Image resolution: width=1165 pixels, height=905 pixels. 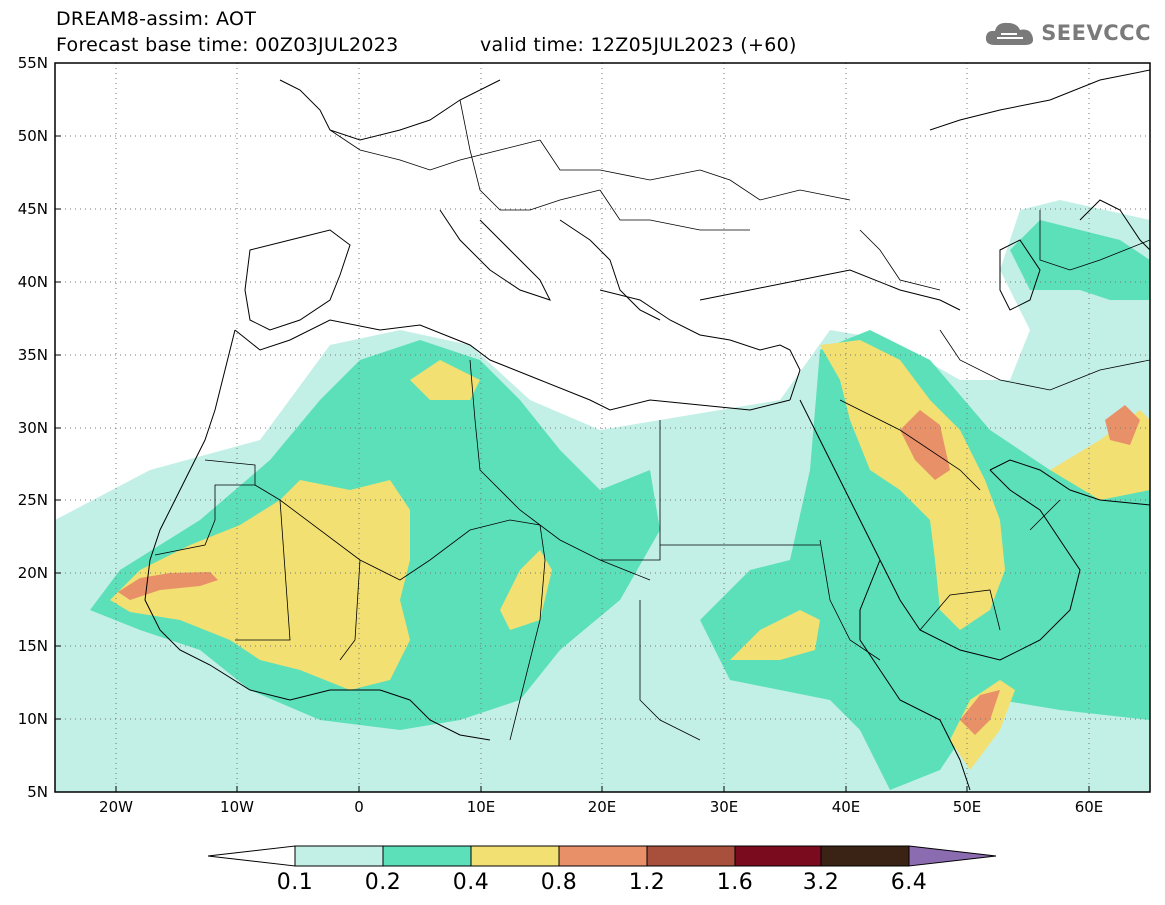 I want to click on seevccc-logo: SEEVCCC, so click(x=1067, y=33).